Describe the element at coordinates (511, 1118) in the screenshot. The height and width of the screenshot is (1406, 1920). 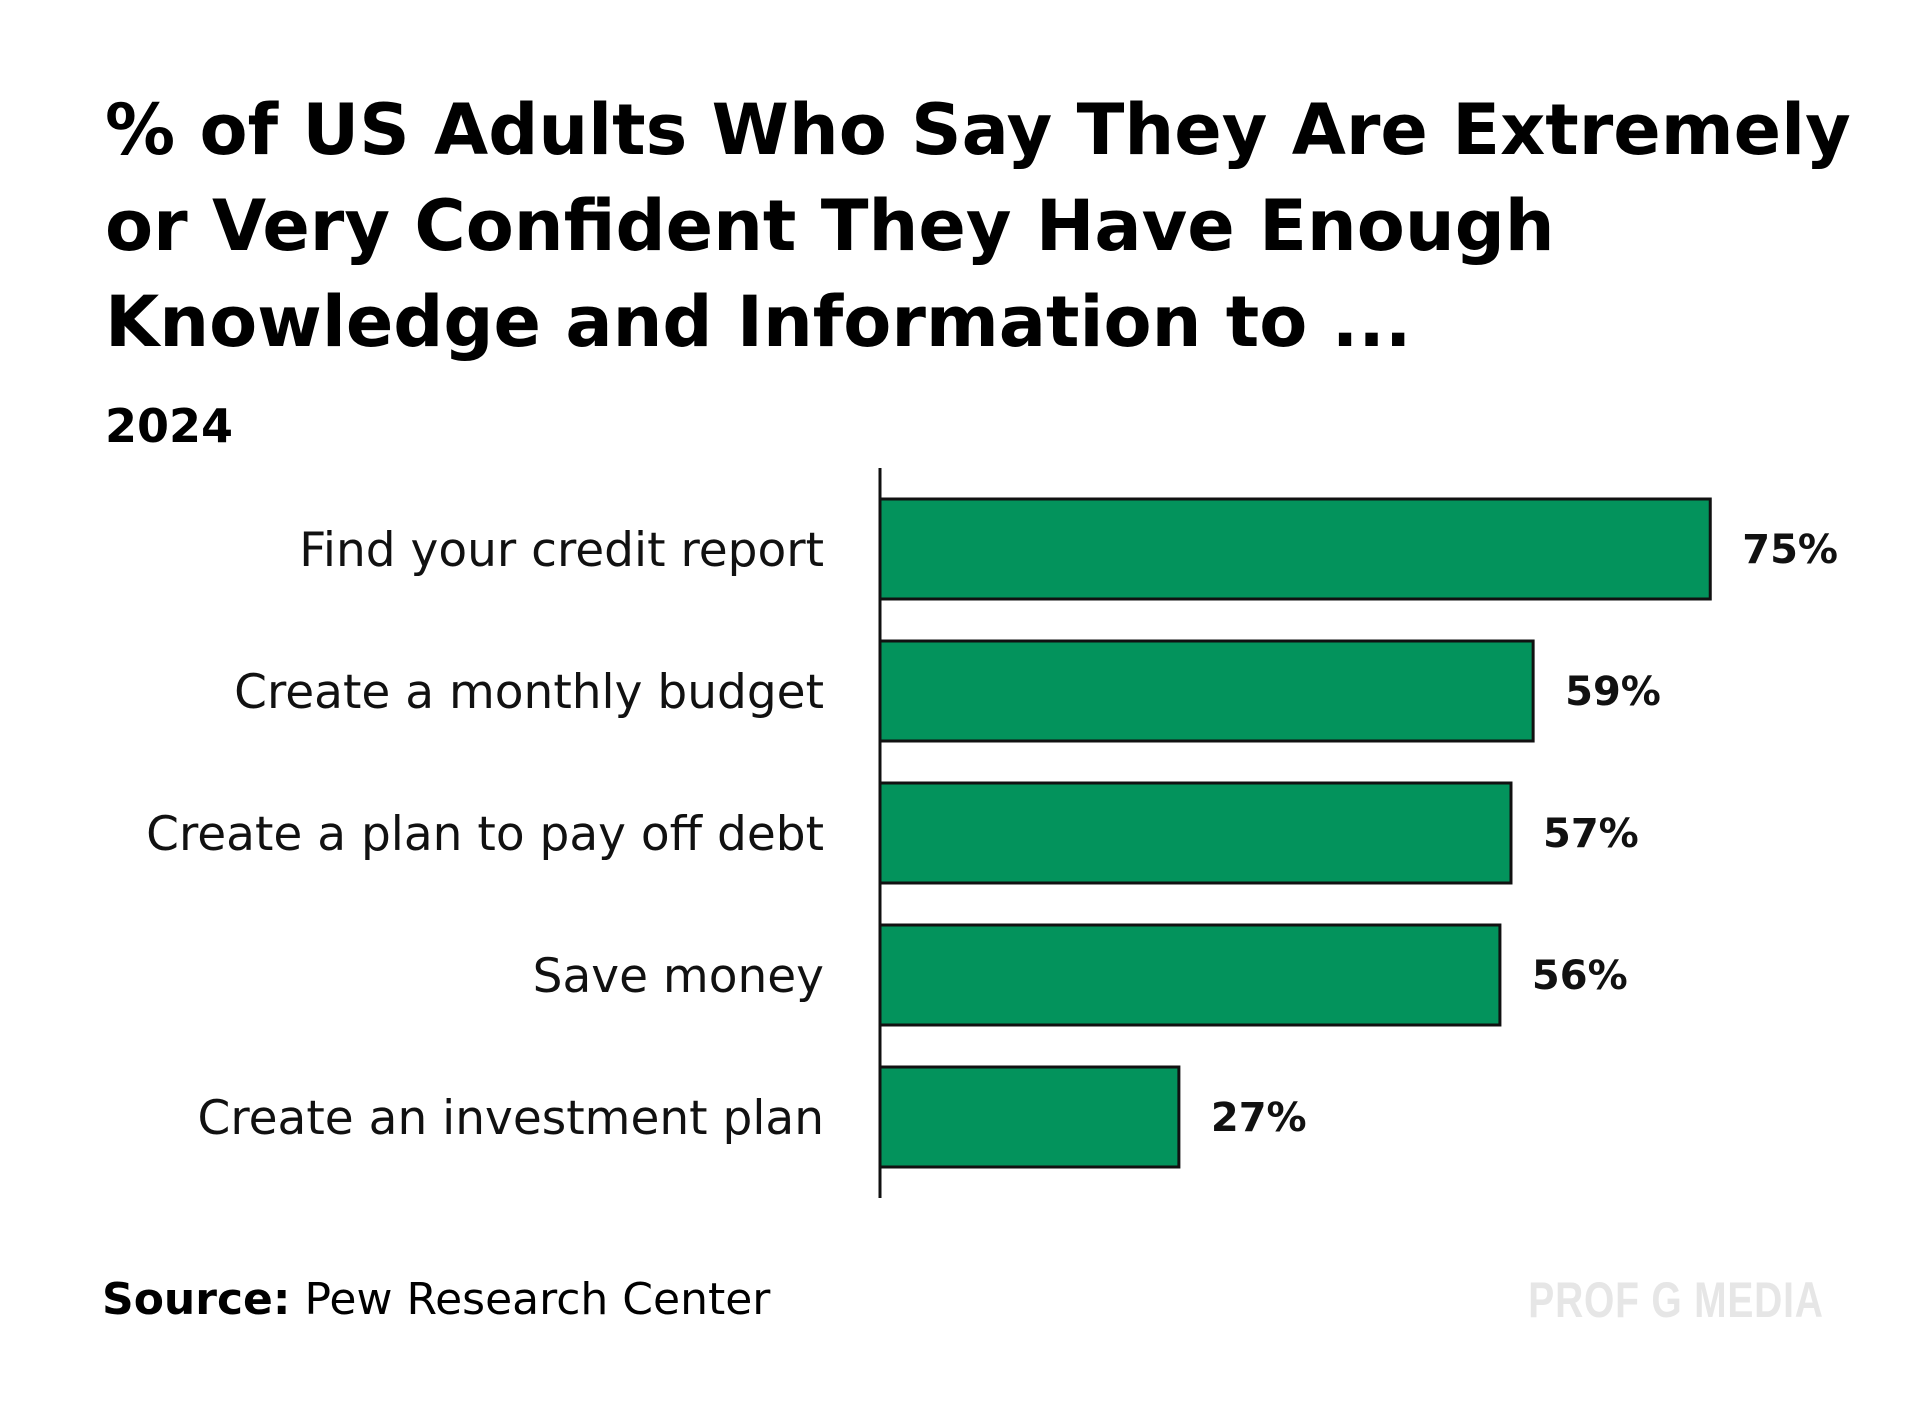
I see `category-label: Create an investment plan` at that location.